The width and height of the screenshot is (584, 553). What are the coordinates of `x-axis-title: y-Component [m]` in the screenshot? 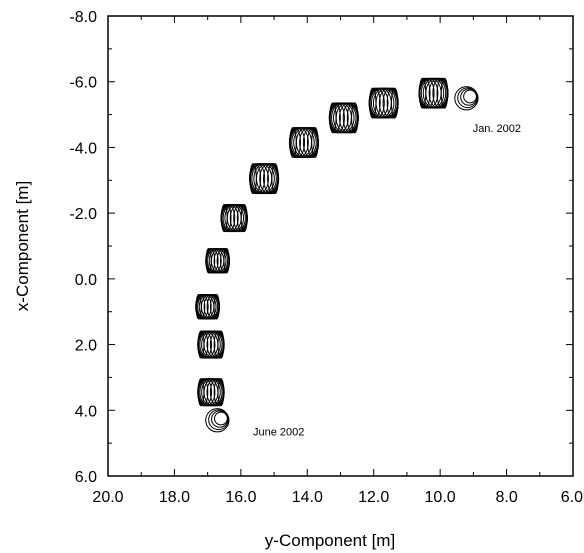 It's located at (330, 540).